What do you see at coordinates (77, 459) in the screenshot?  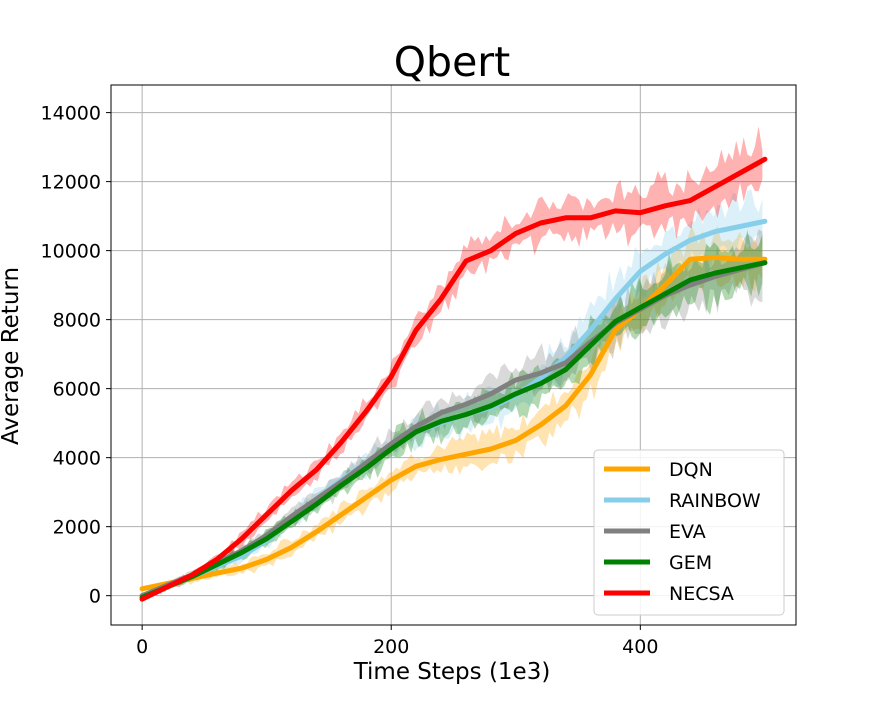 I see `y-tick-label: 4000` at bounding box center [77, 459].